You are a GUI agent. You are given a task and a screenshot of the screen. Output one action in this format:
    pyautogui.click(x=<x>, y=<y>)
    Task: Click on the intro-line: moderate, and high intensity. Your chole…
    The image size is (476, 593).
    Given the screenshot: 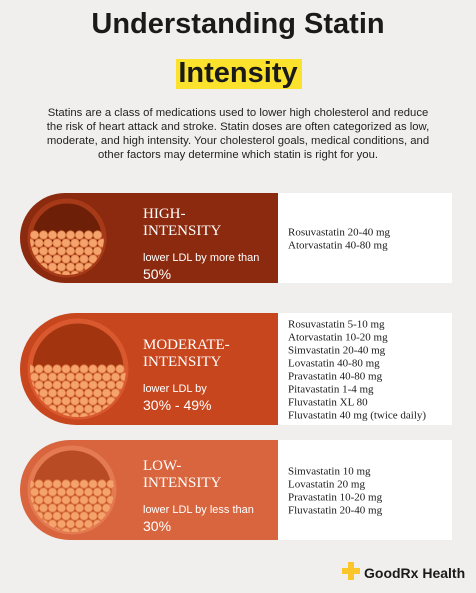 What is the action you would take?
    pyautogui.click(x=238, y=141)
    